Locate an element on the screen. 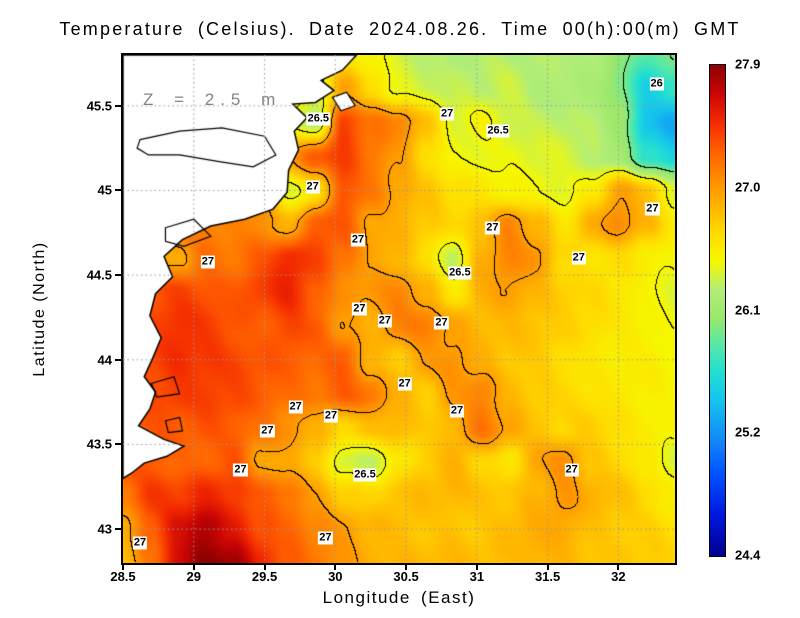 Image resolution: width=800 pixels, height=618 pixels. colorbar-tick-label: 24.4 is located at coordinates (748, 555).